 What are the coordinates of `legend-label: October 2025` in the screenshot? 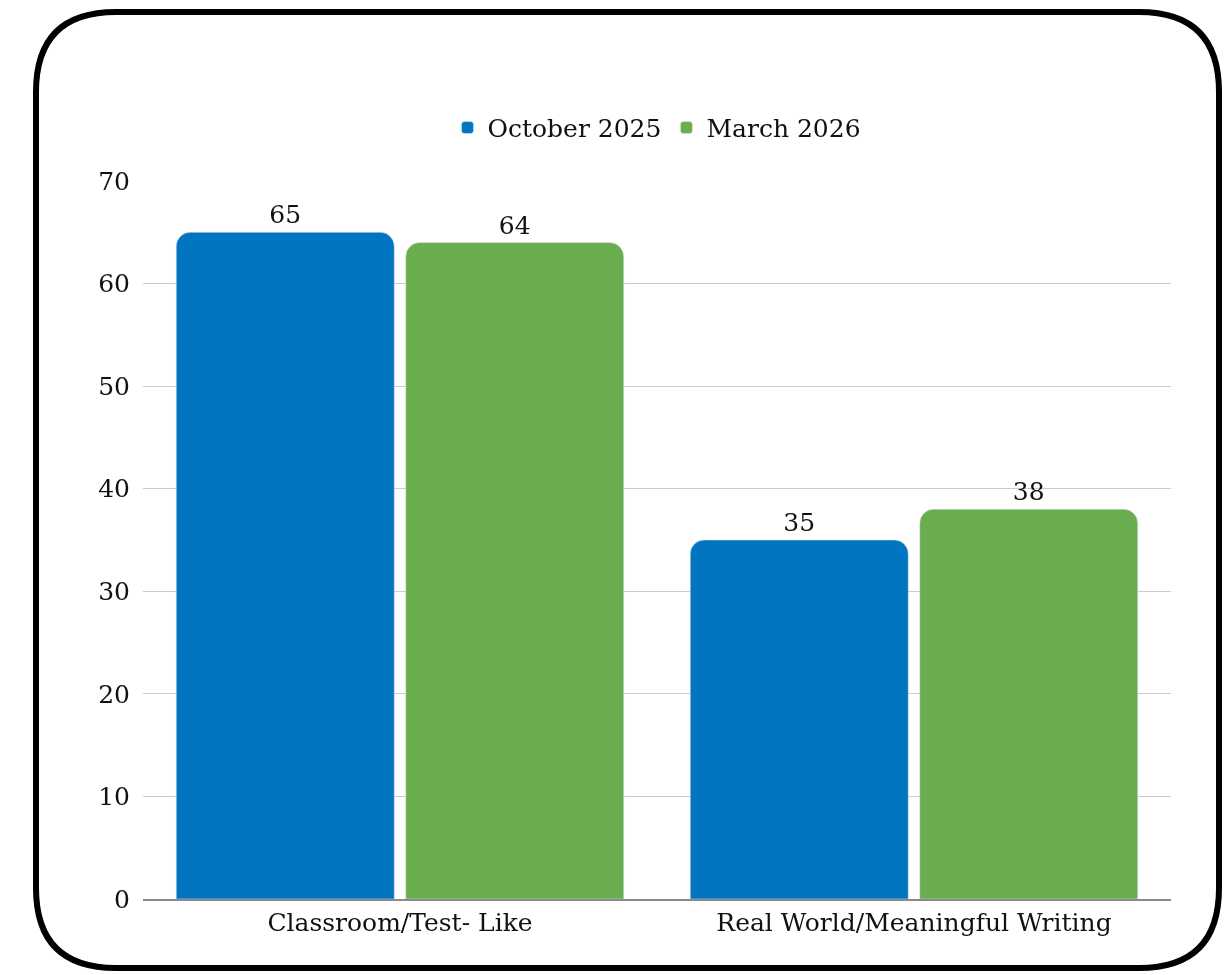 It's located at (574, 129).